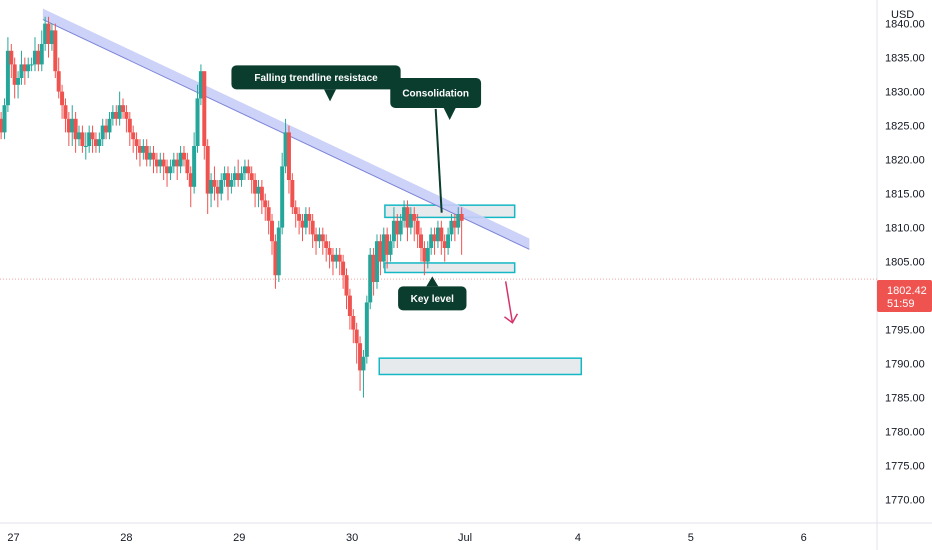  Describe the element at coordinates (905, 433) in the screenshot. I see `y-tick-label: 1780.00` at that location.